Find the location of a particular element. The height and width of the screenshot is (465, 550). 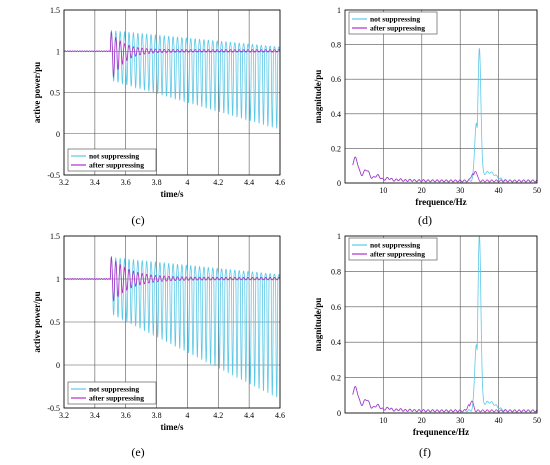

panel-caption: (f) is located at coordinates (425, 452).